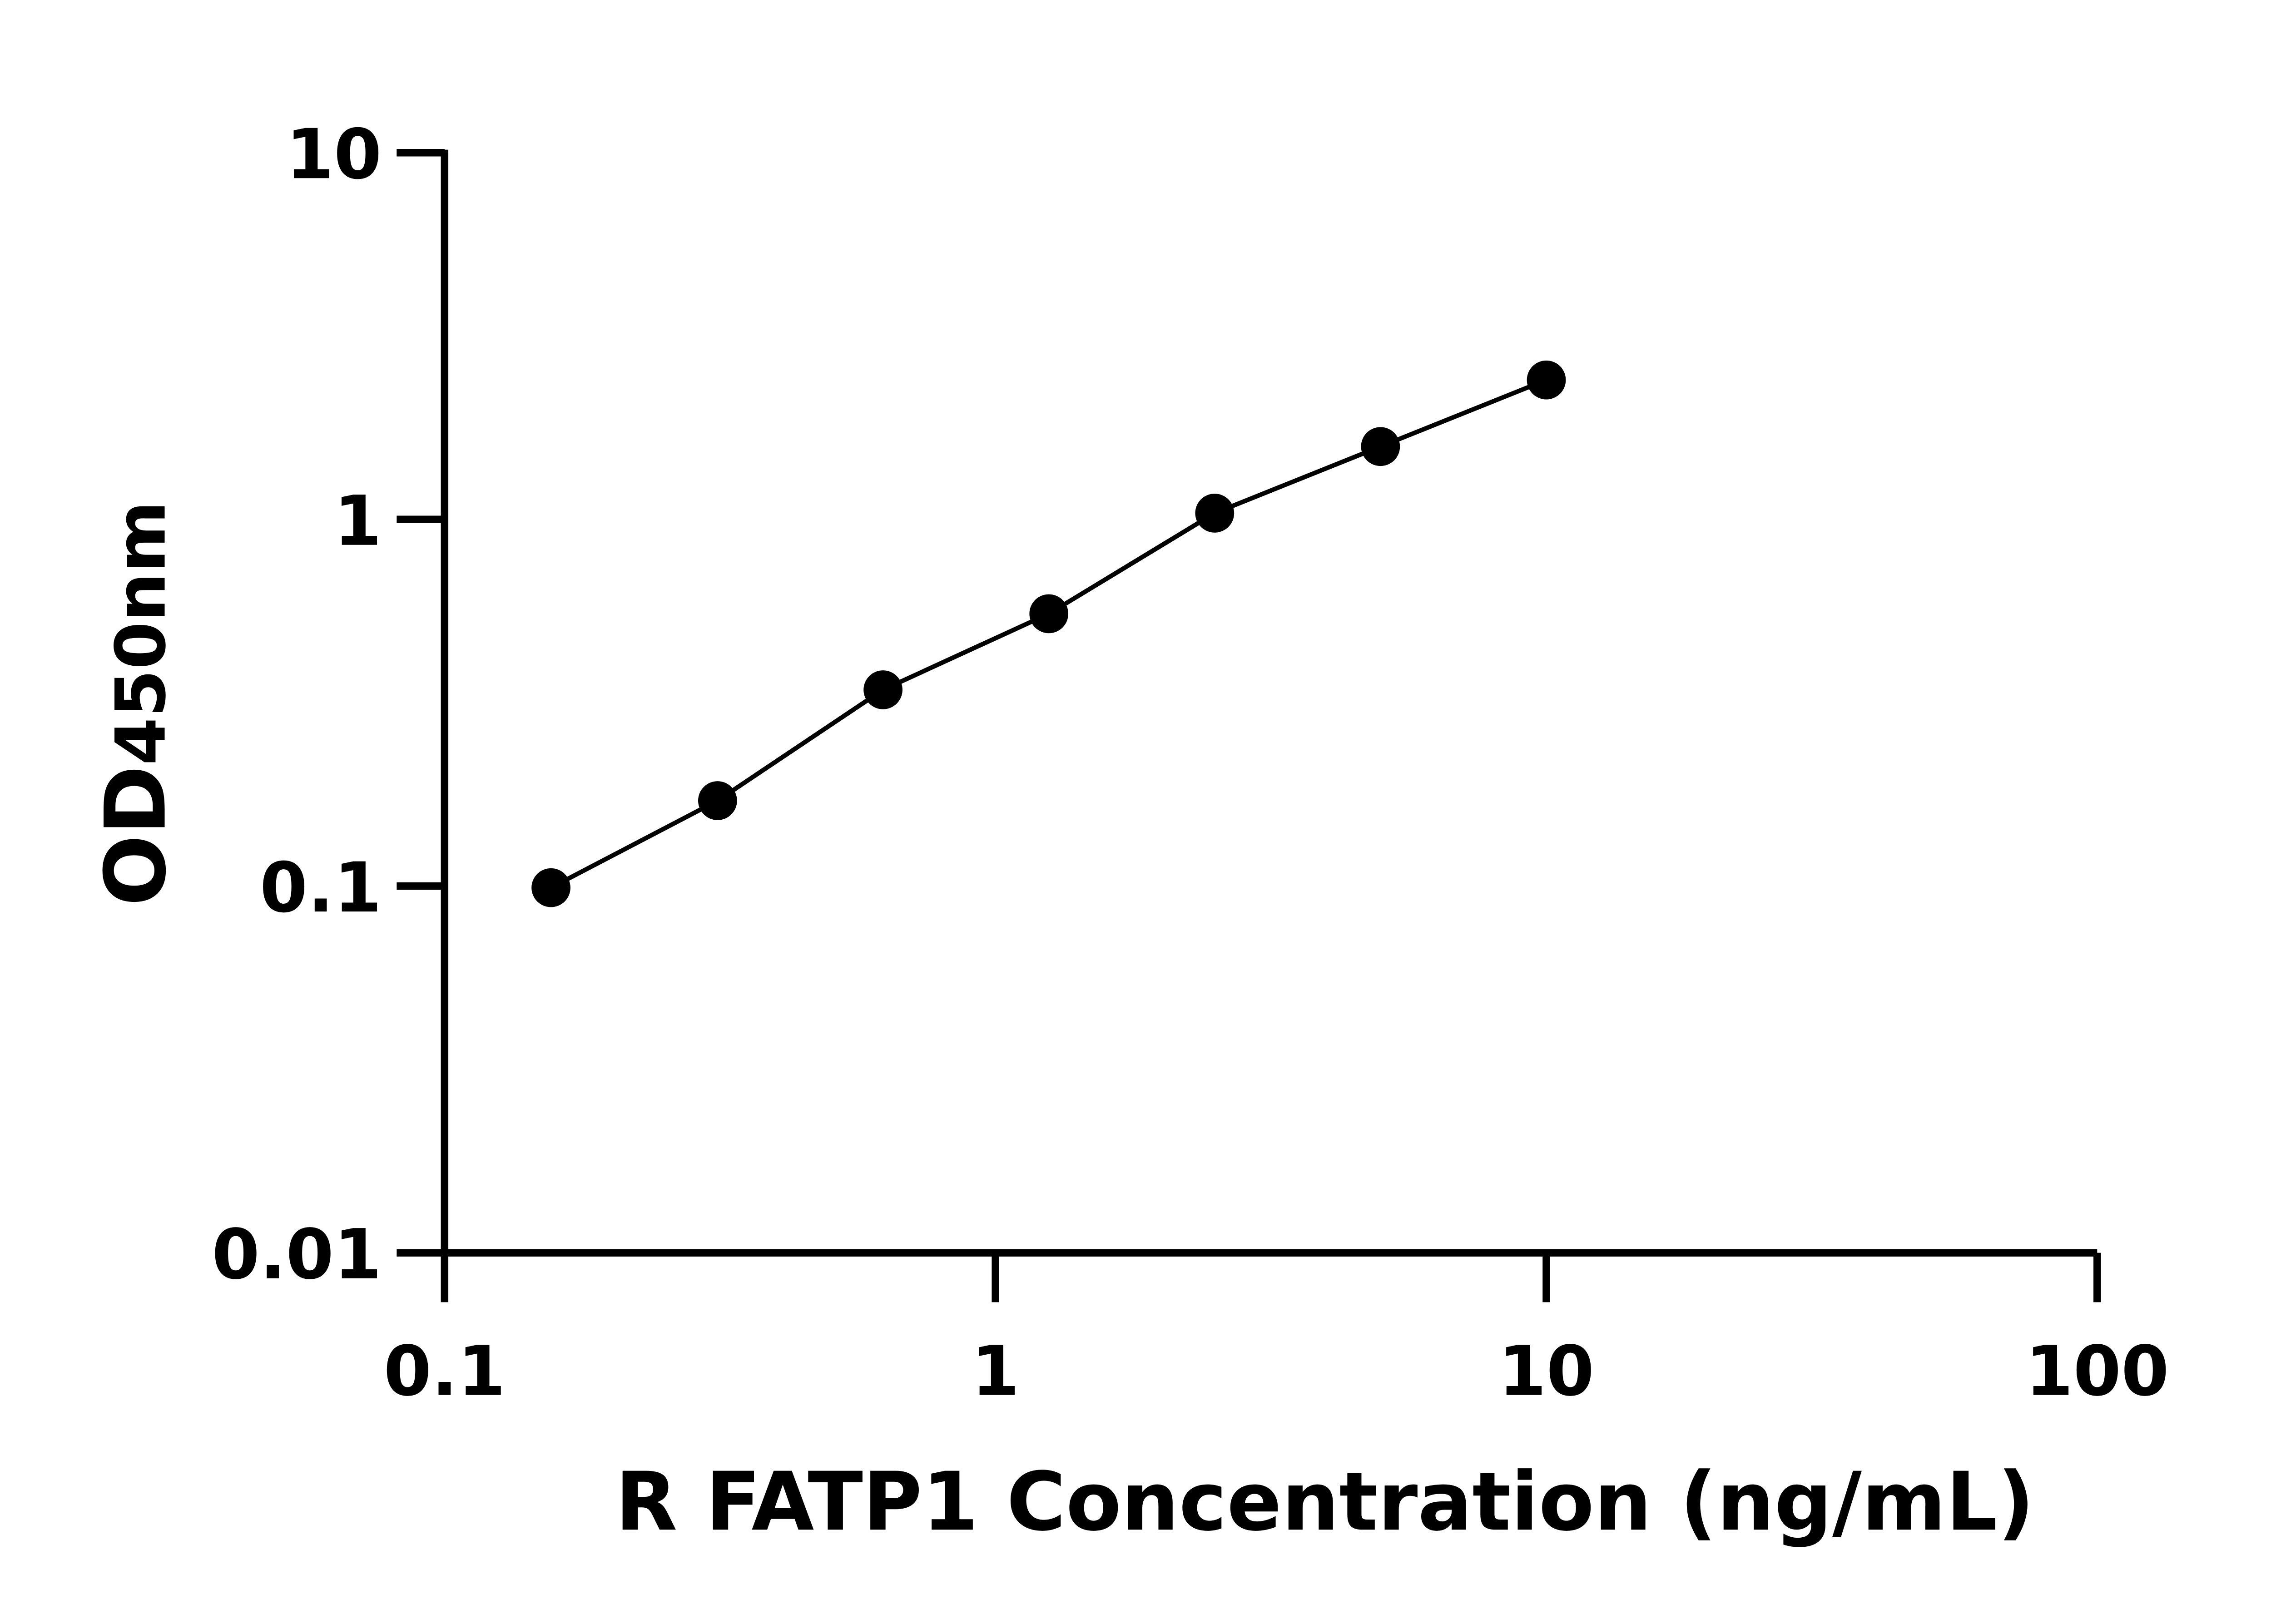 This screenshot has width=2271, height=1624. Describe the element at coordinates (297, 1254) in the screenshot. I see `y-tick-label: 0.01` at that location.